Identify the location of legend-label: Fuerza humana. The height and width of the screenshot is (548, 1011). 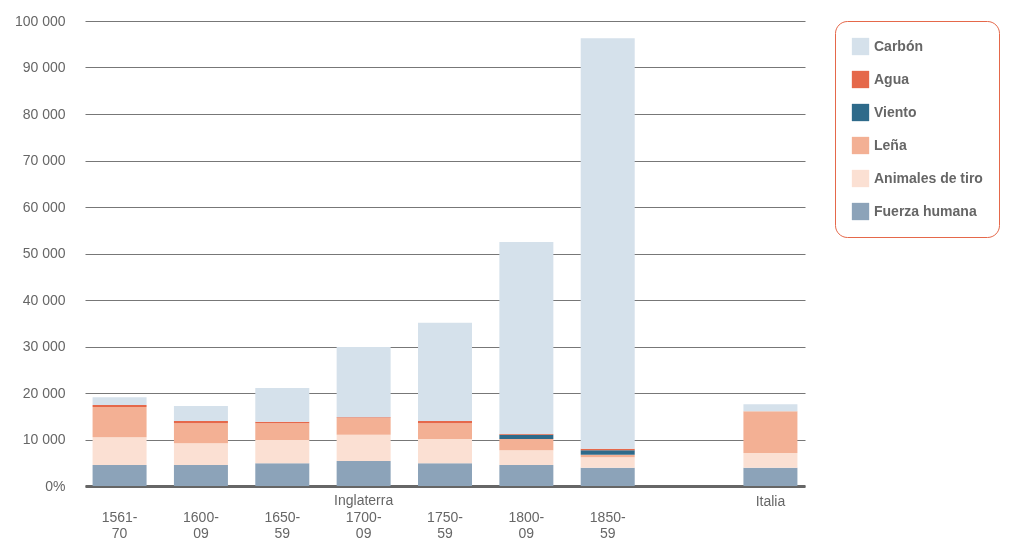
(925, 210).